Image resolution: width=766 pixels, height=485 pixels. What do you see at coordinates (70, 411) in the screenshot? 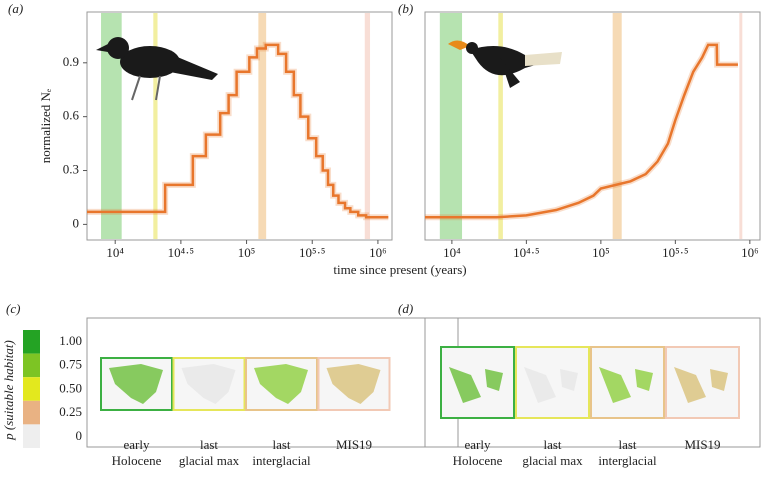
I see `colorbar-tick-label: 0.25` at bounding box center [70, 411].